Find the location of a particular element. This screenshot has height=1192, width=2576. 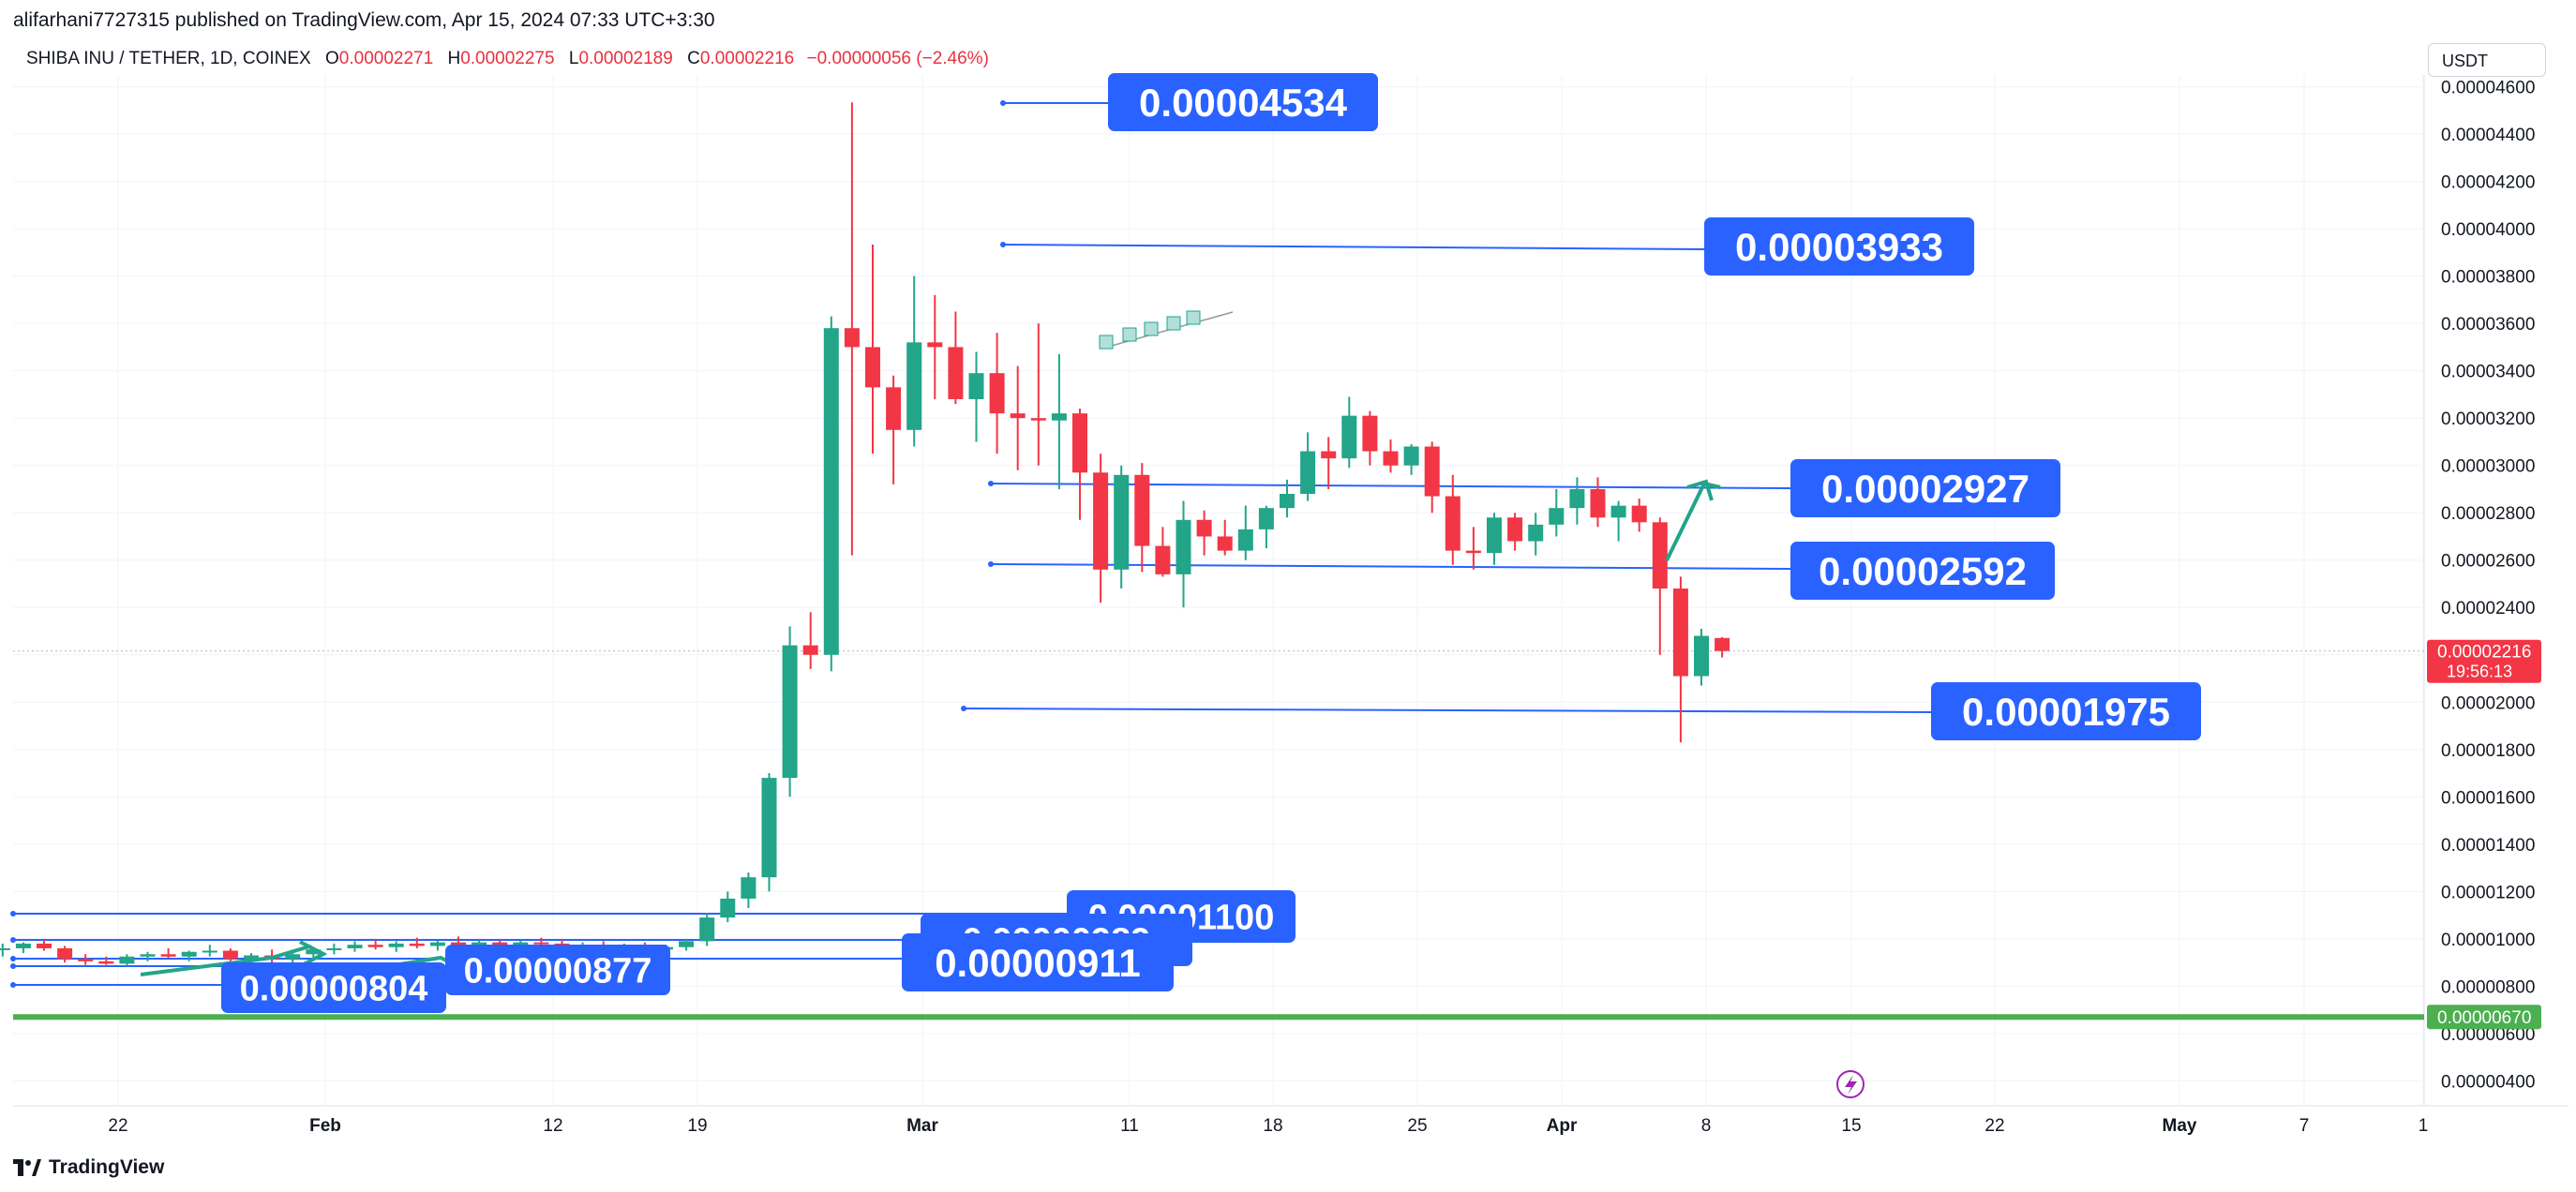

x-tick-label: 11 is located at coordinates (1130, 1126).